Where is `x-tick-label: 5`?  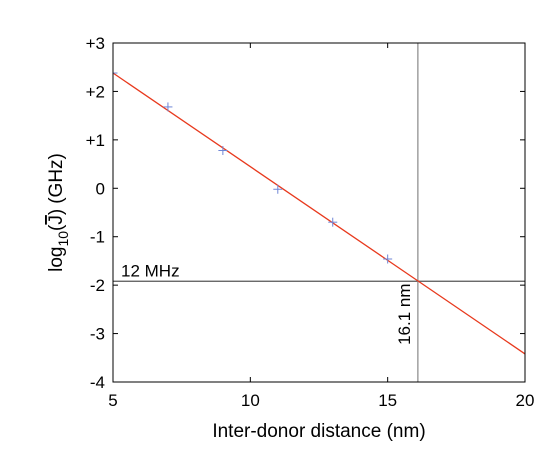
x-tick-label: 5 is located at coordinates (112, 400).